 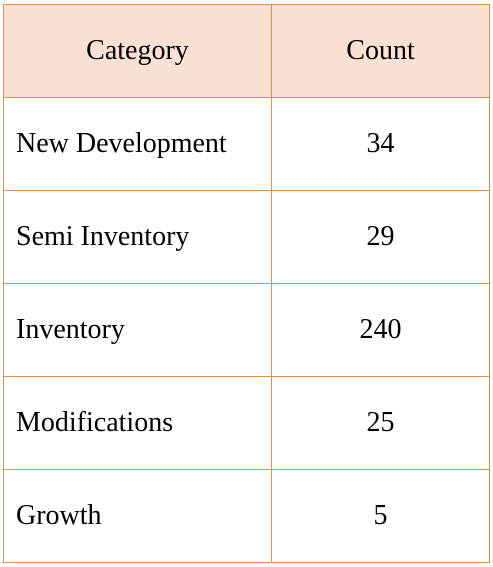 What do you see at coordinates (380, 423) in the screenshot?
I see `count-cell: 25` at bounding box center [380, 423].